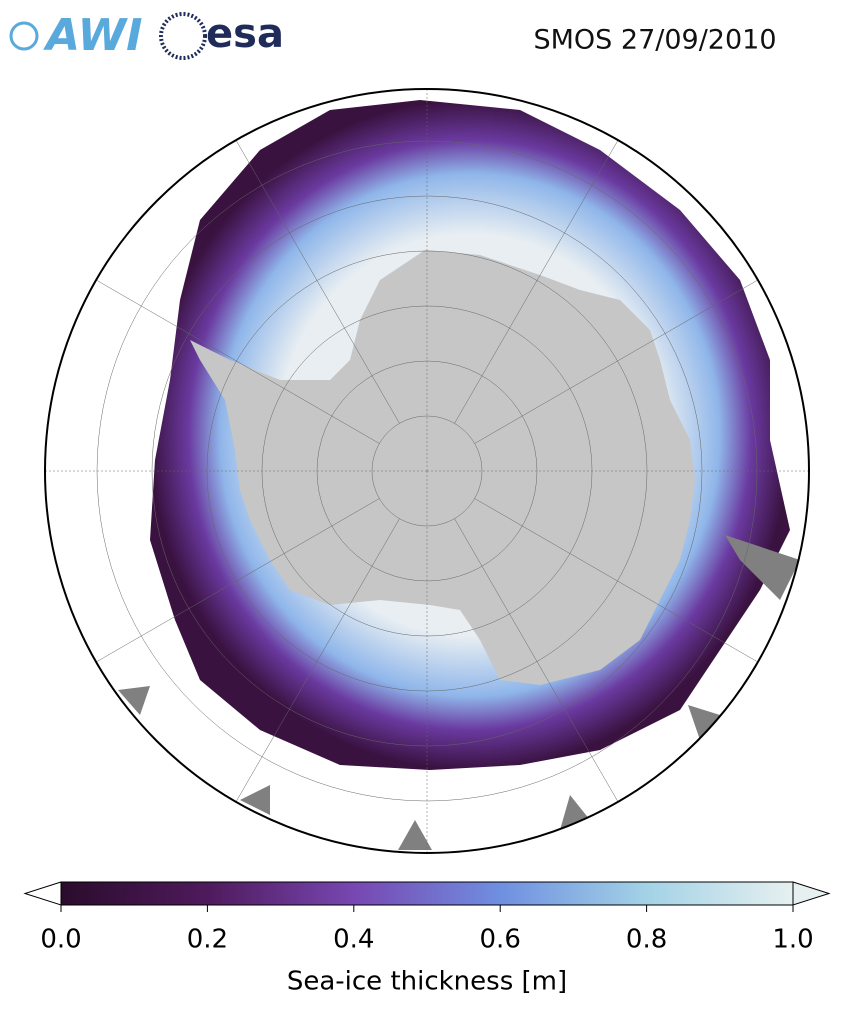 This screenshot has width=854, height=1026. I want to click on tick-label: 0.0, so click(60, 940).